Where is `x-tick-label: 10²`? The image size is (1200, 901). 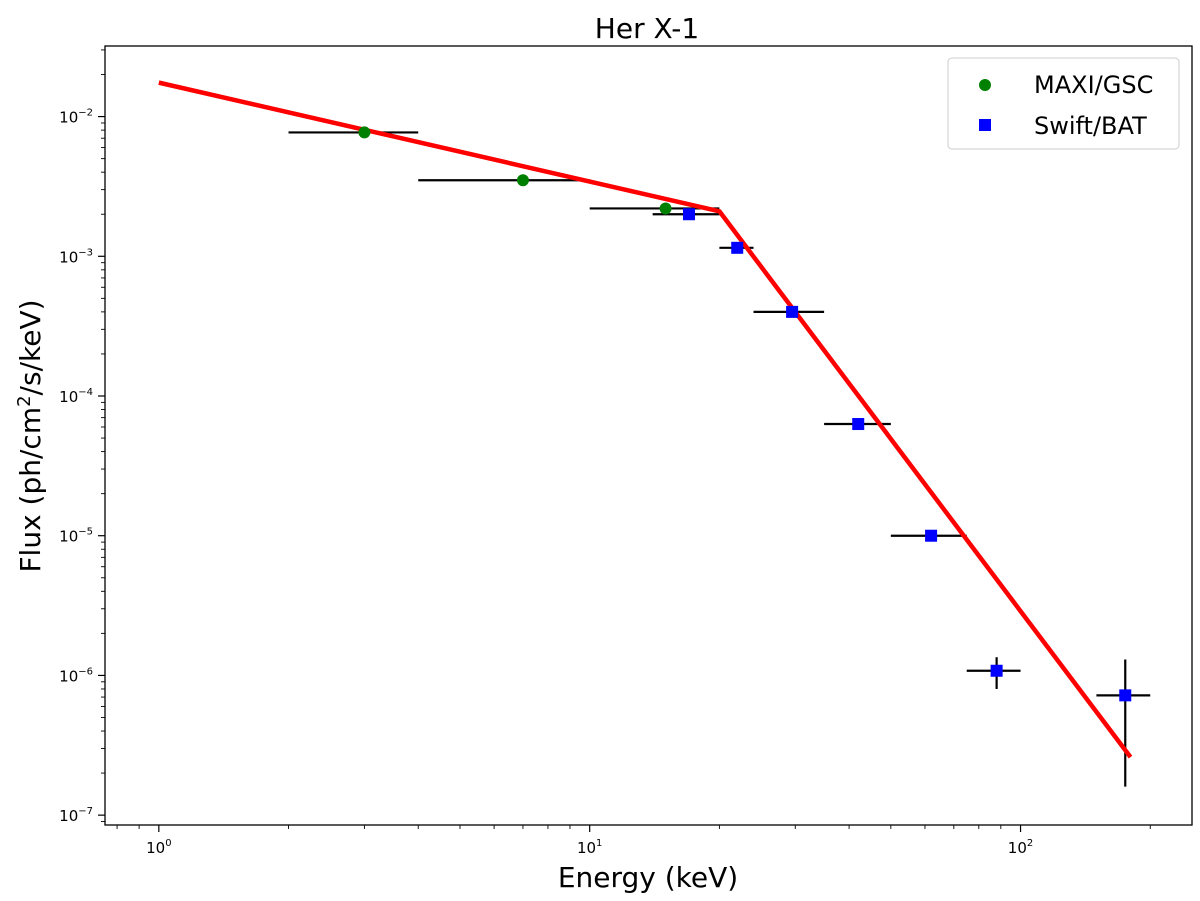 x-tick-label: 10² is located at coordinates (1020, 847).